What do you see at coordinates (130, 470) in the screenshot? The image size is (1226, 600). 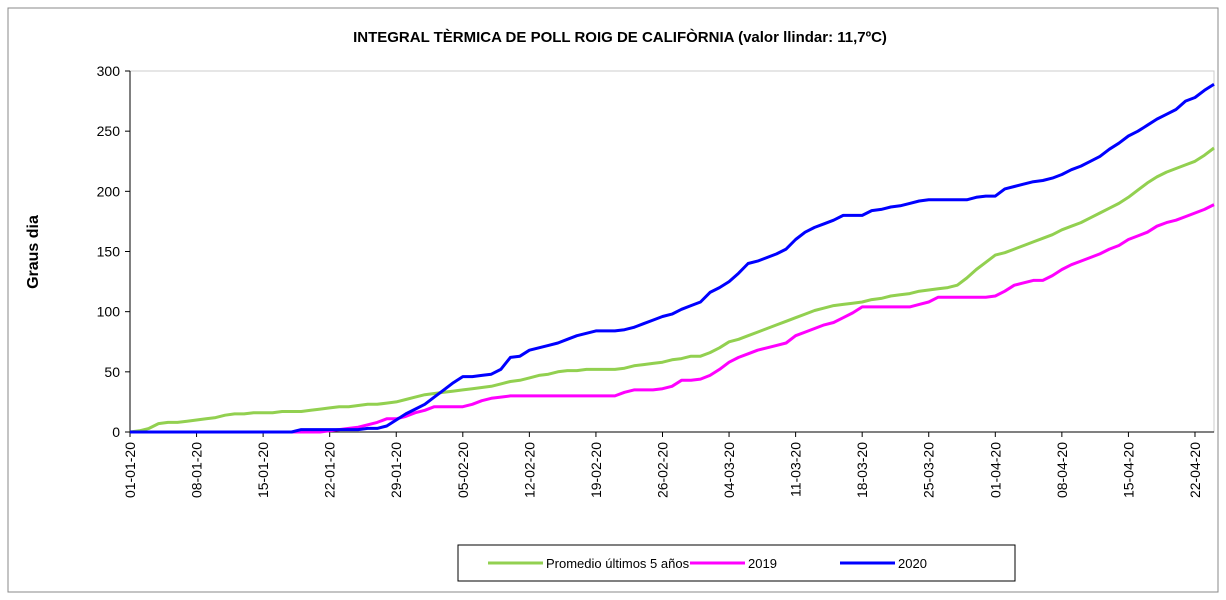 I see `x-tick-label: 01-01-20` at bounding box center [130, 470].